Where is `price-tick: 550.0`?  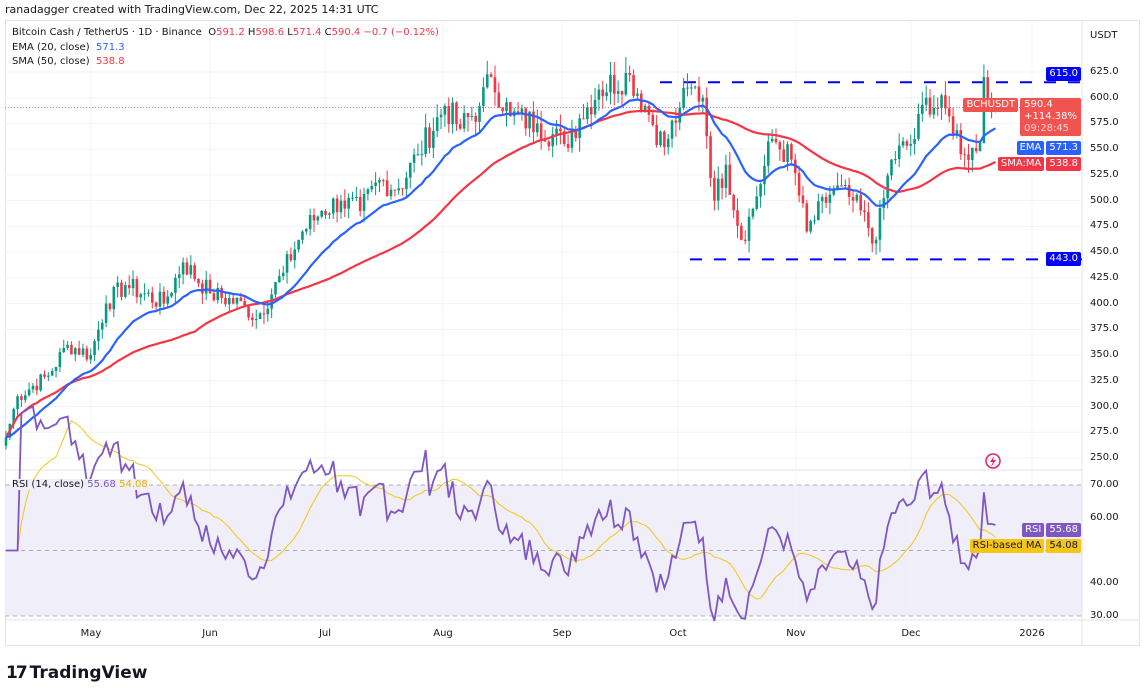 price-tick: 550.0 is located at coordinates (1104, 149).